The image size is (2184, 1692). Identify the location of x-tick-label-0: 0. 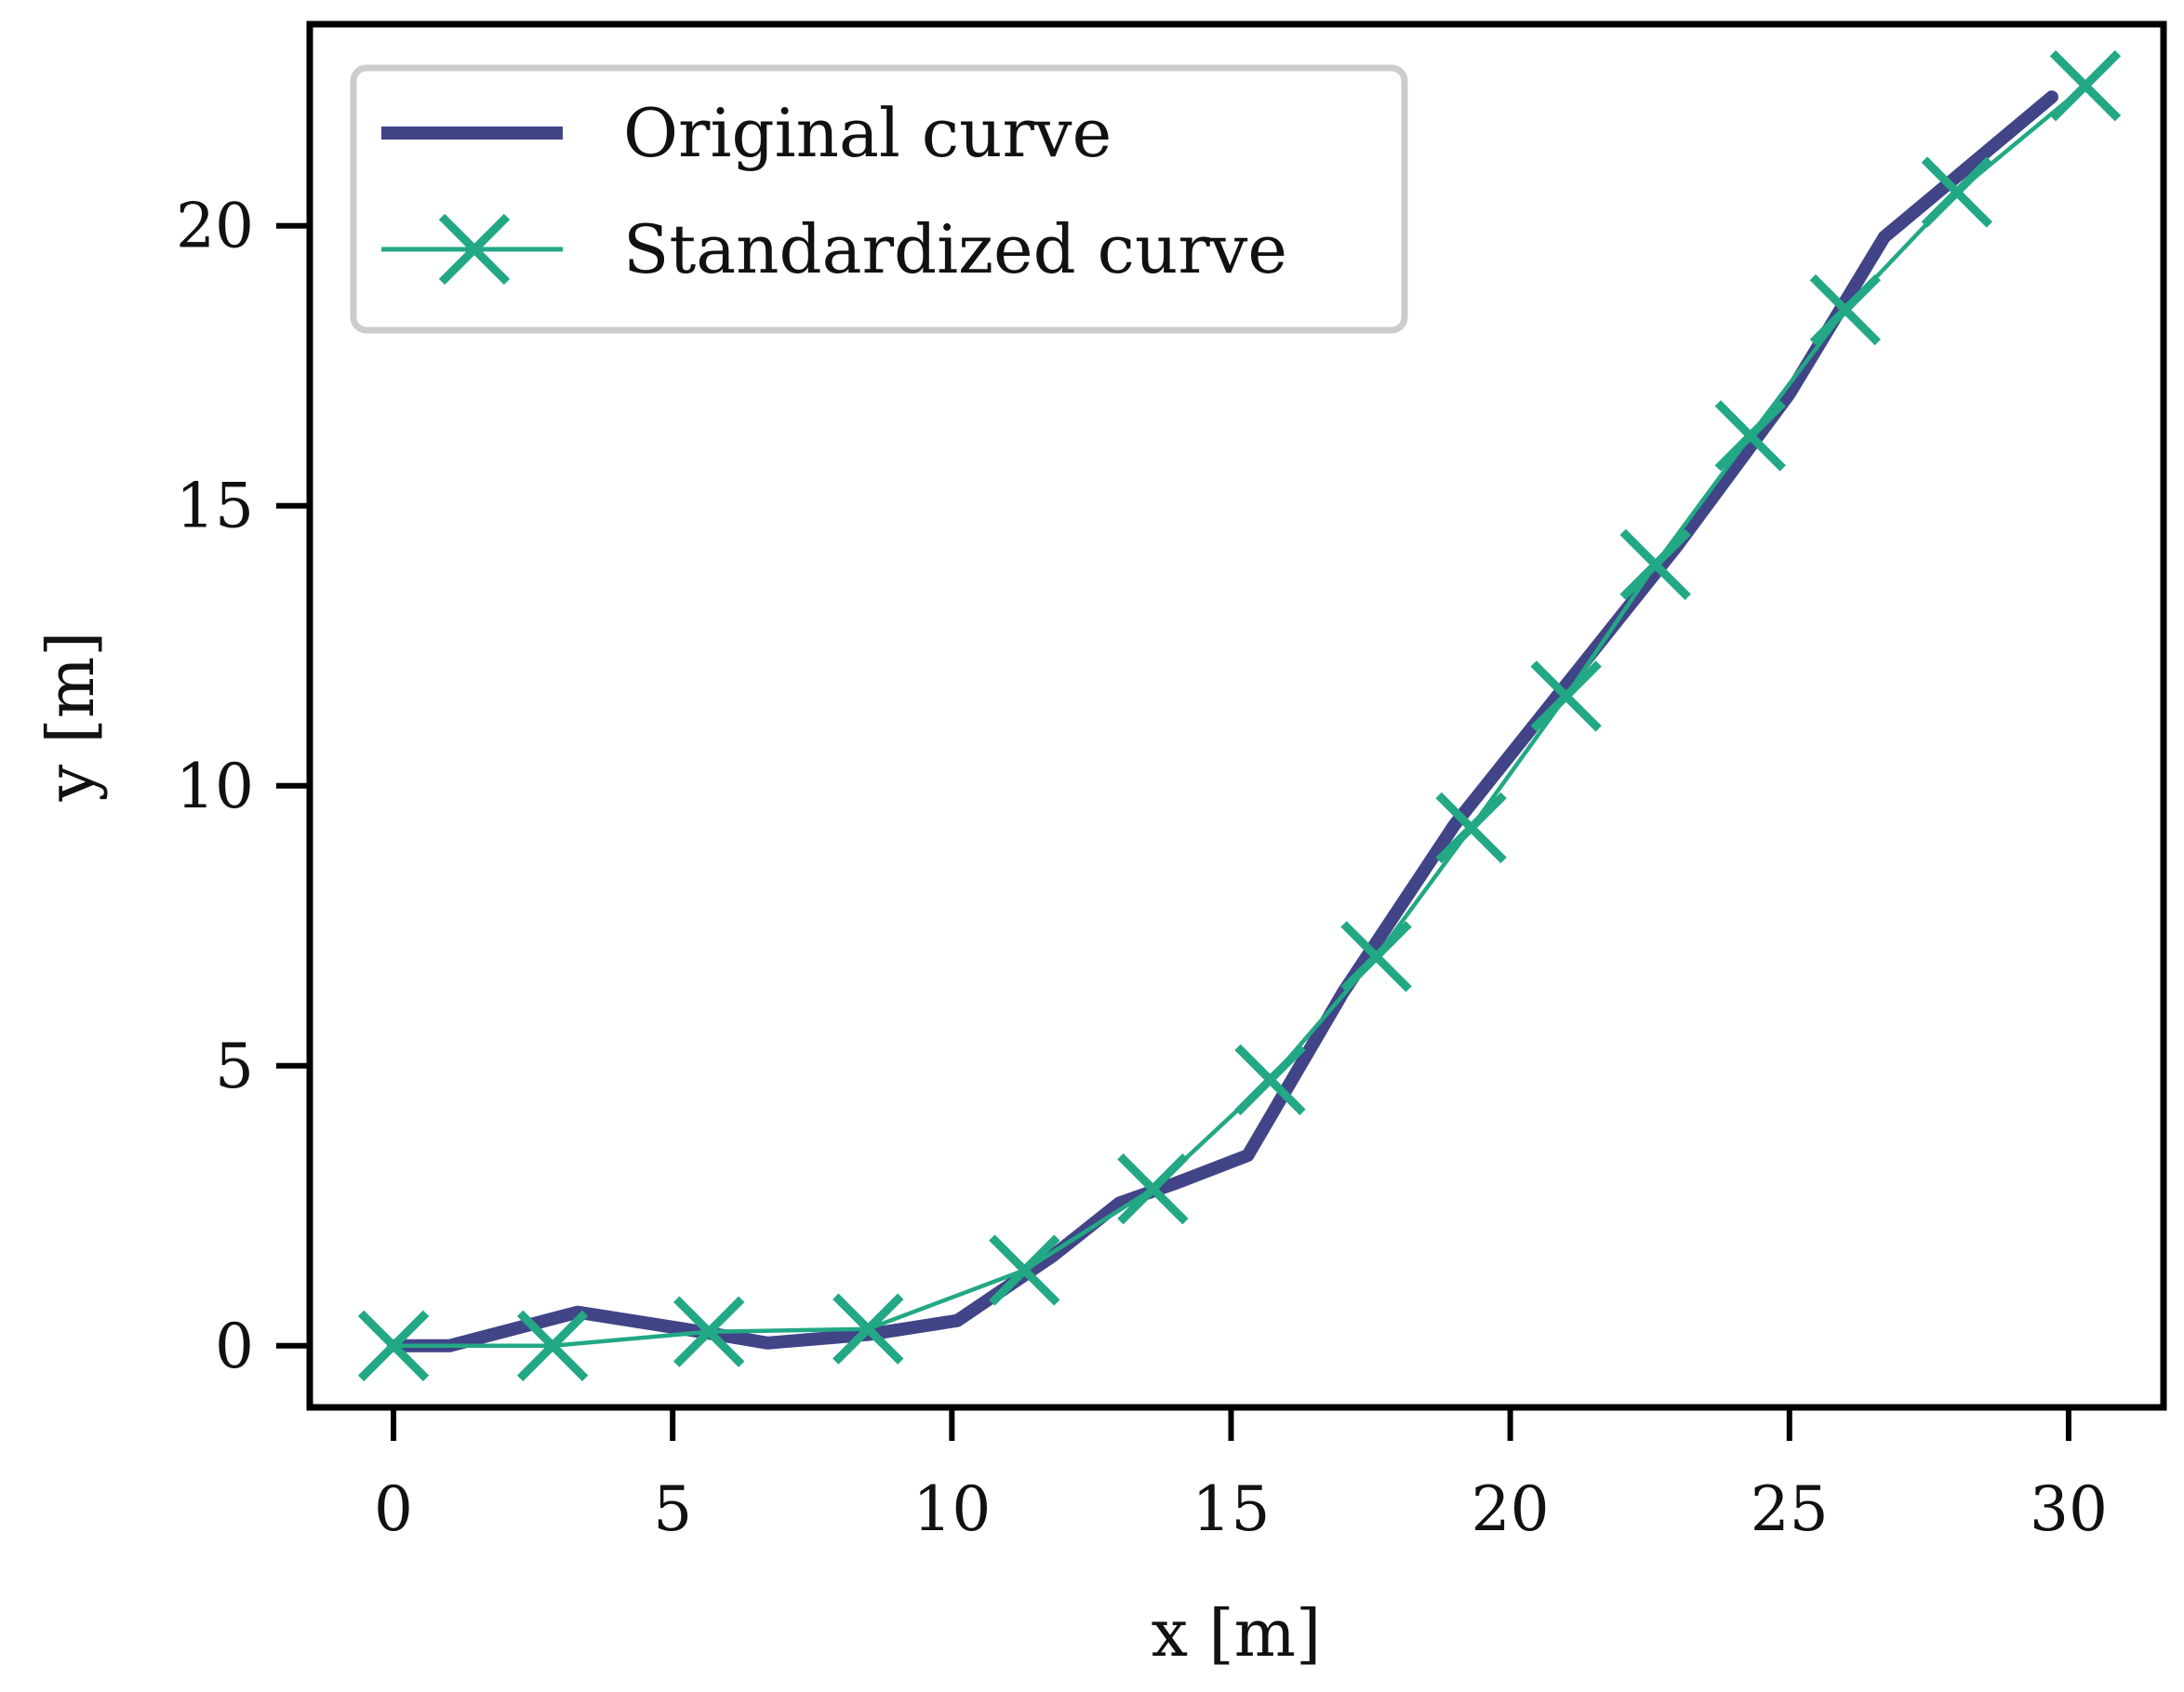
(393, 1509).